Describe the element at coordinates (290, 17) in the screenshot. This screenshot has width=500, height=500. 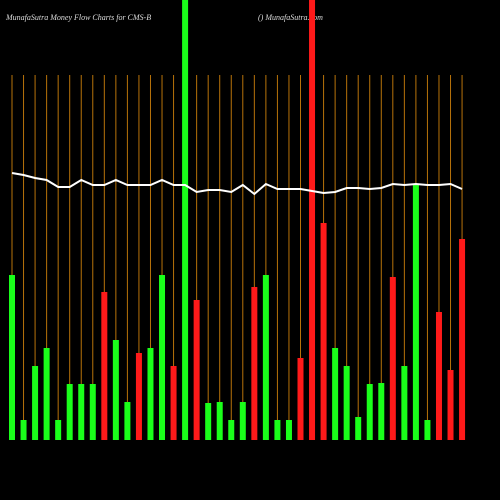
I see `chart-subtitle: () MunafaSutra.com` at that location.